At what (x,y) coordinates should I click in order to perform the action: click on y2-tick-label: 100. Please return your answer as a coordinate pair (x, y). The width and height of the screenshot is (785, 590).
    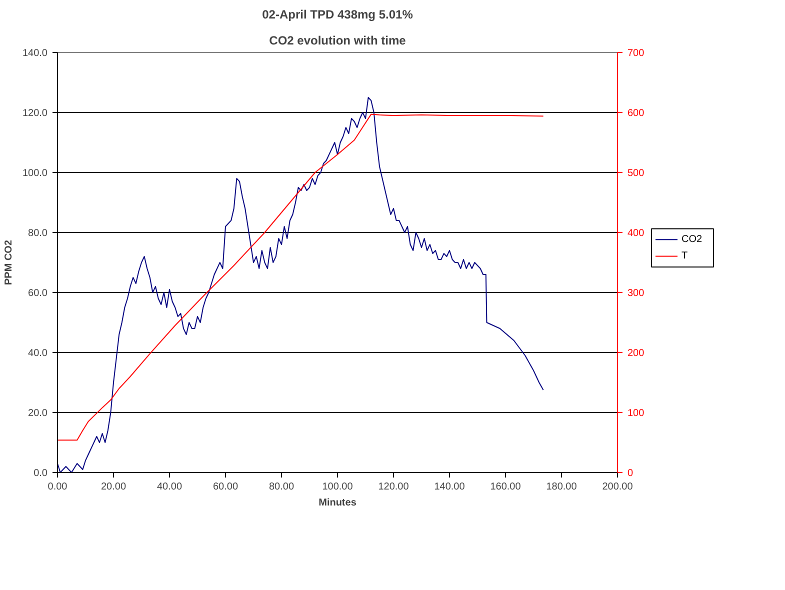
    Looking at the image, I should click on (636, 413).